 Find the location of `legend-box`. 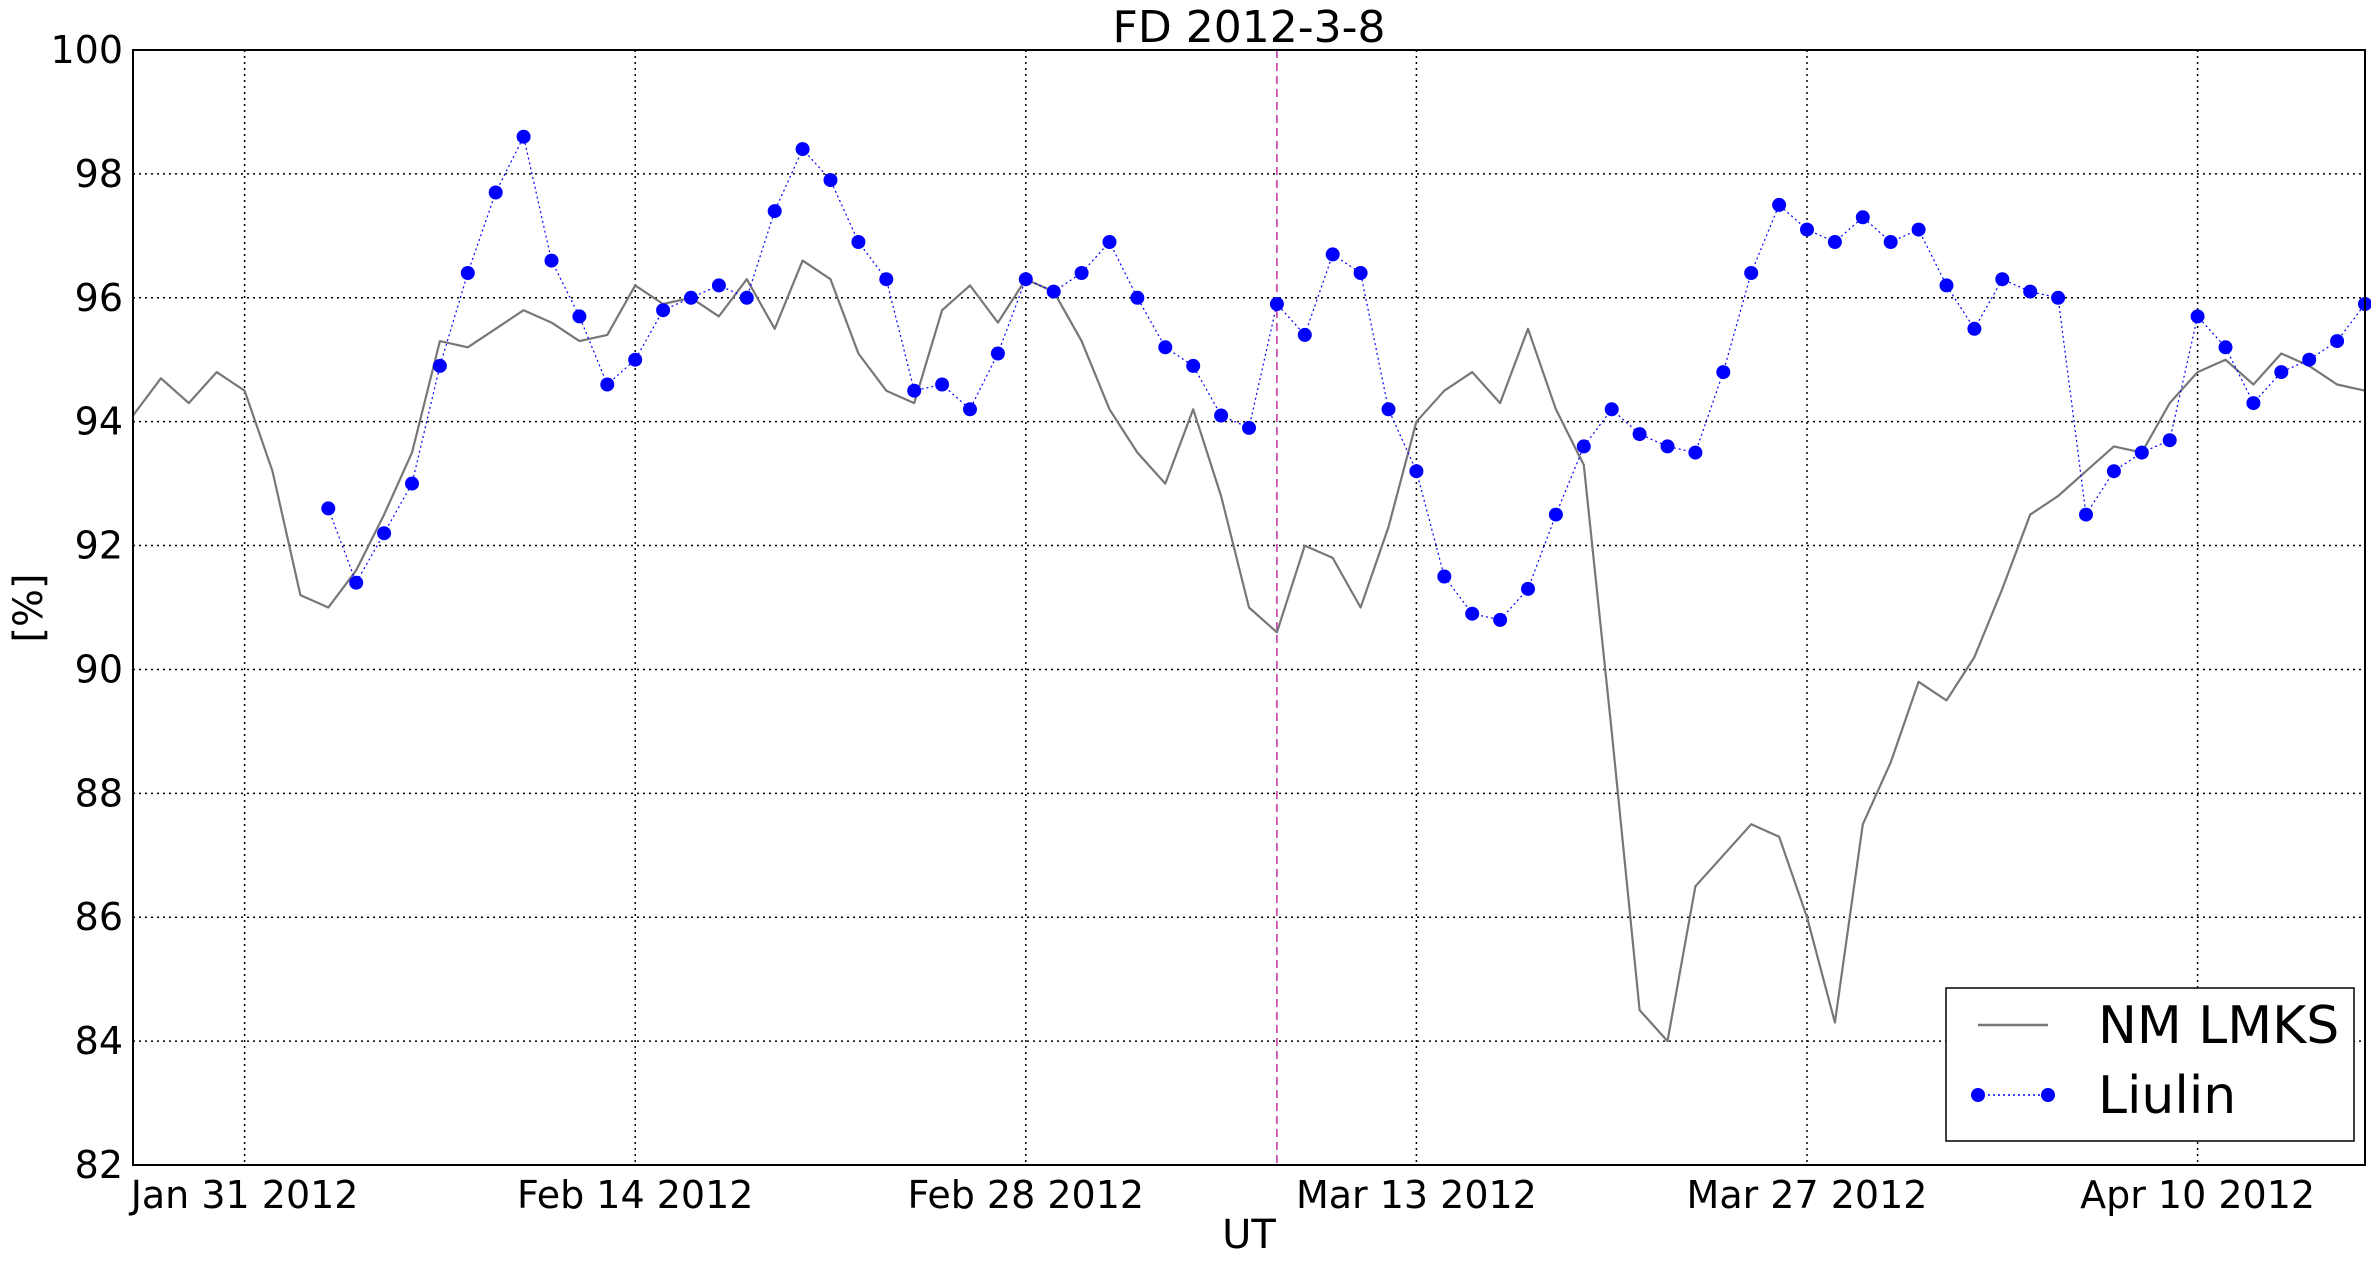

legend-box is located at coordinates (2150, 1064).